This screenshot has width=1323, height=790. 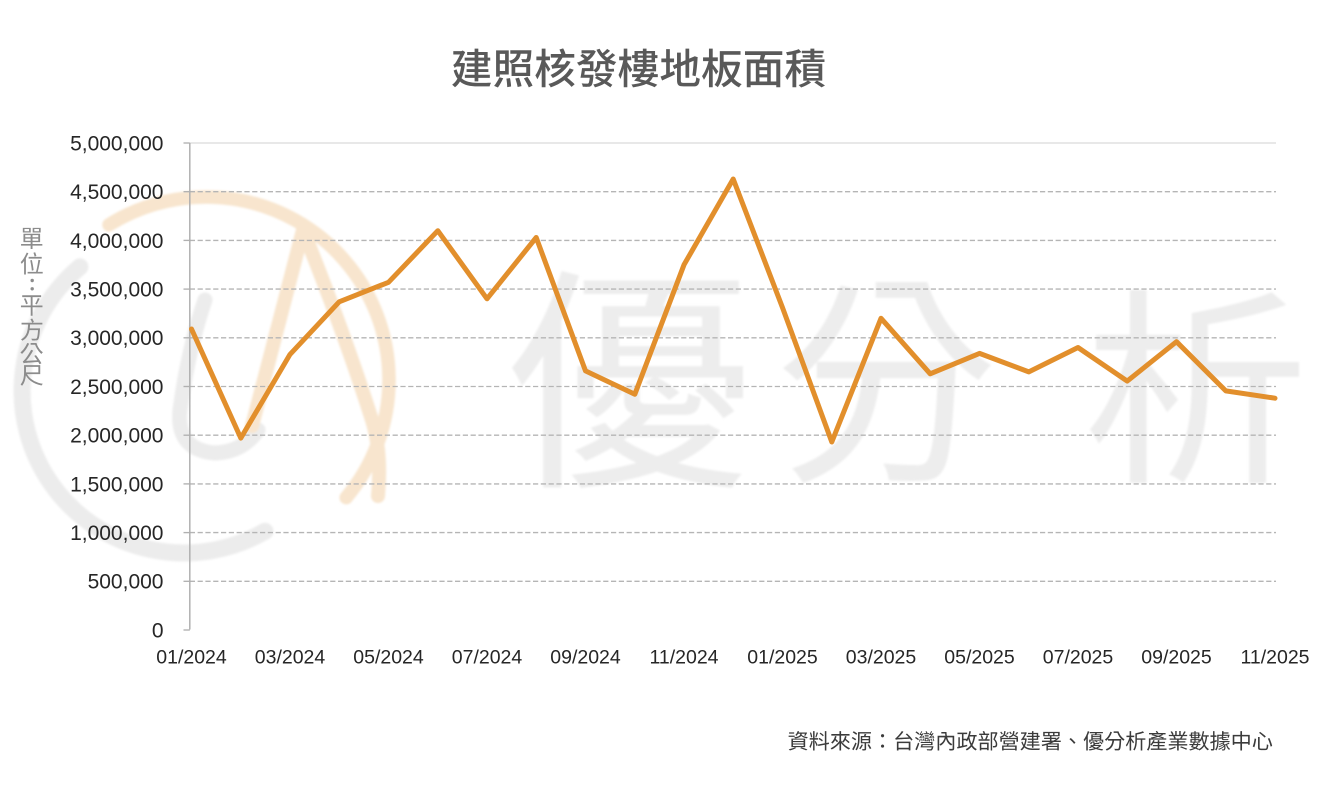 I want to click on svg-text: 500,000, so click(x=126, y=582).